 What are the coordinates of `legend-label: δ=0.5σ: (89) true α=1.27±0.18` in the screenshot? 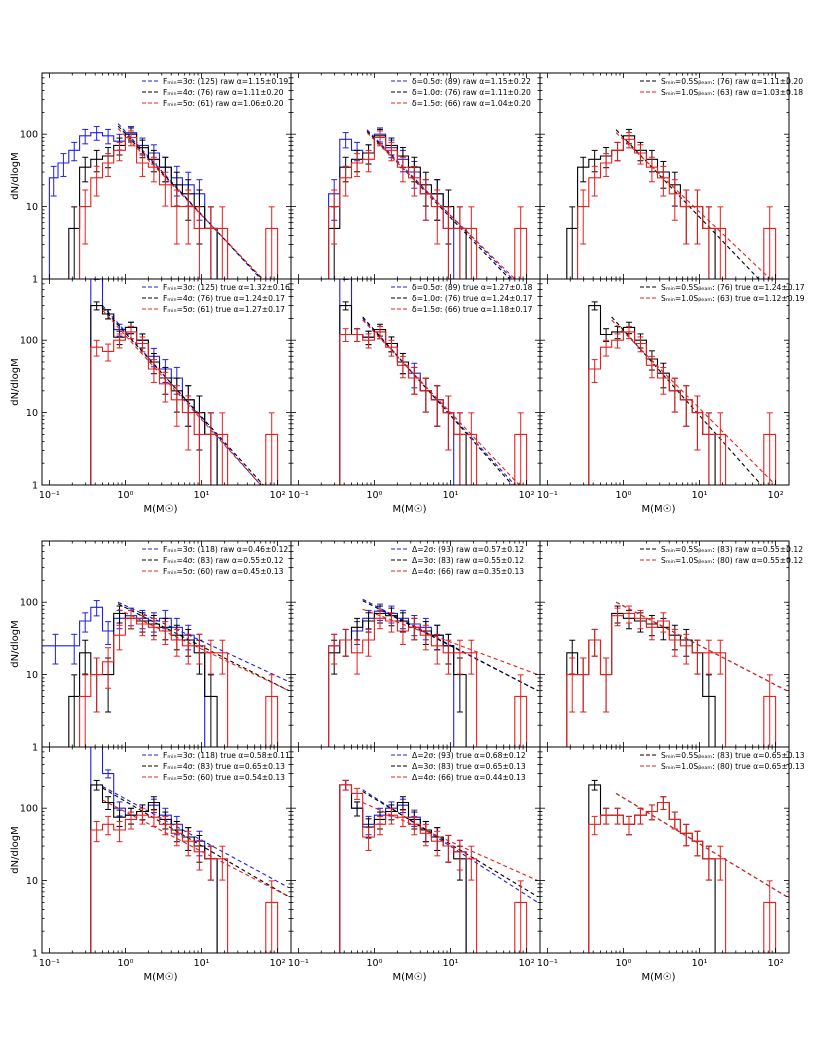 It's located at (472, 287).